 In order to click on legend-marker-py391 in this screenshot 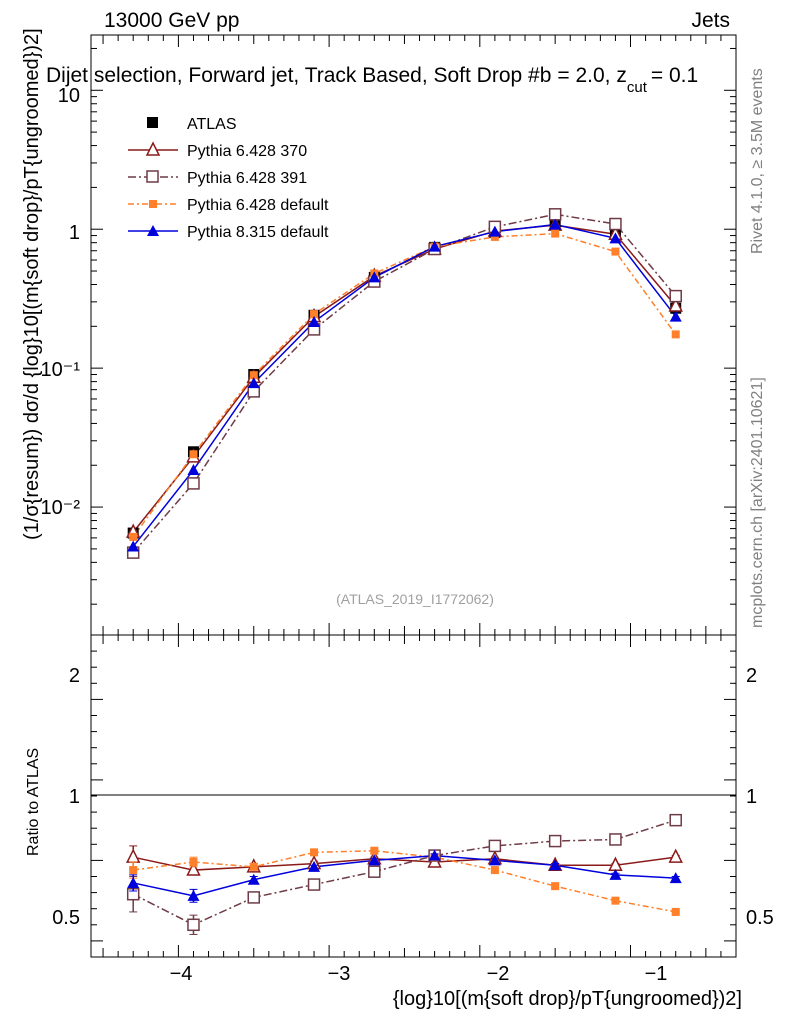, I will do `click(152, 176)`.